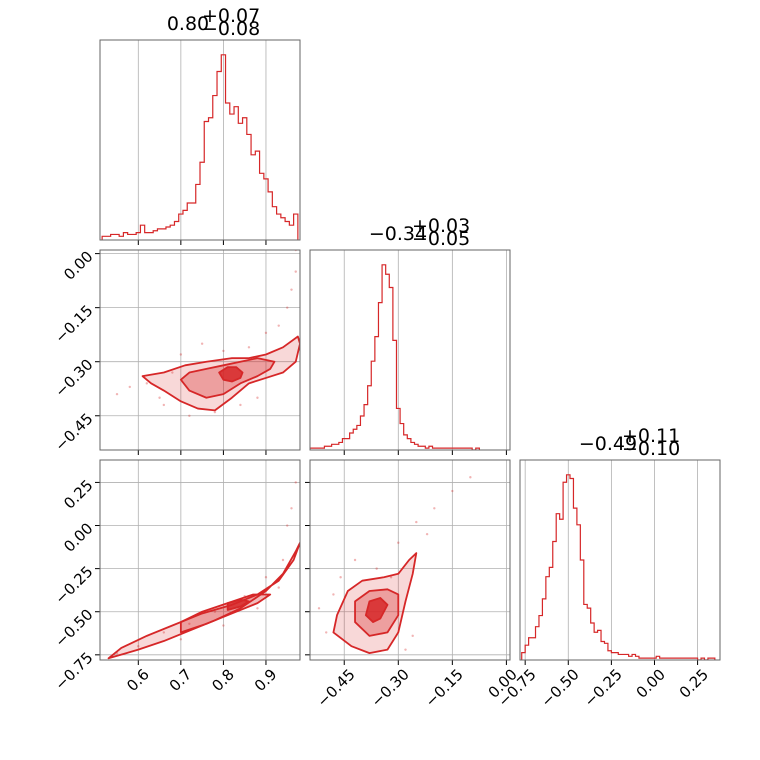 This screenshot has height=760, width=760. What do you see at coordinates (398, 234) in the screenshot?
I see `panel-title-1: −0.34` at bounding box center [398, 234].